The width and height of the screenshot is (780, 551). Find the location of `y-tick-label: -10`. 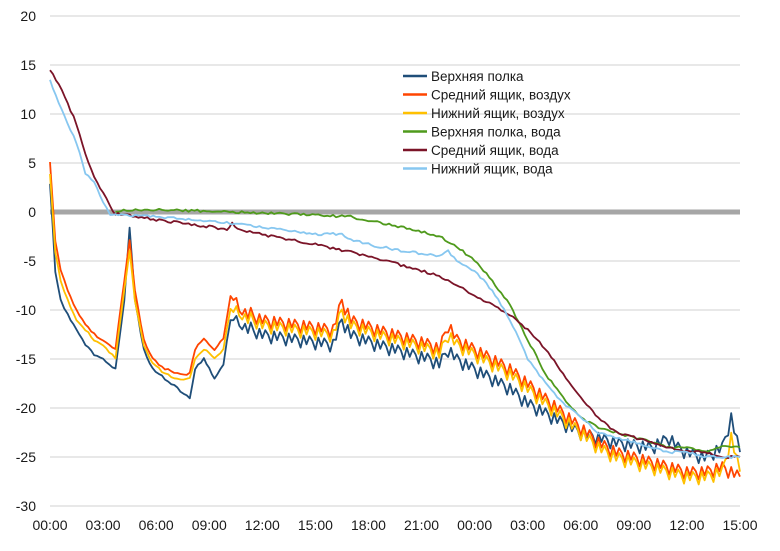

y-tick-label: -10 is located at coordinates (26, 310).